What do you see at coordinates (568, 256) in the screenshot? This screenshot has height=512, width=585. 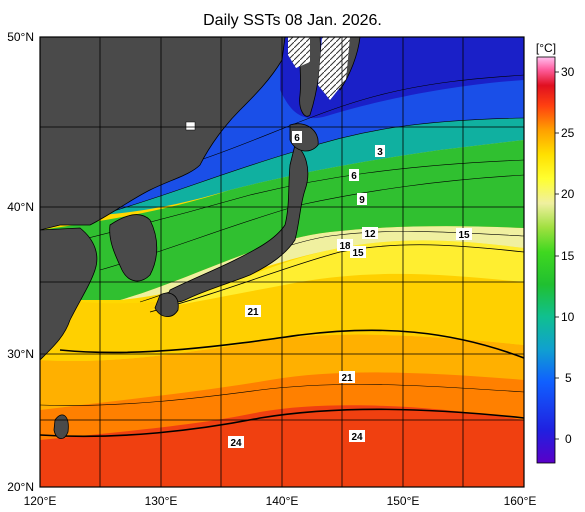 I see `colorbar-tick-15: 15` at bounding box center [568, 256].